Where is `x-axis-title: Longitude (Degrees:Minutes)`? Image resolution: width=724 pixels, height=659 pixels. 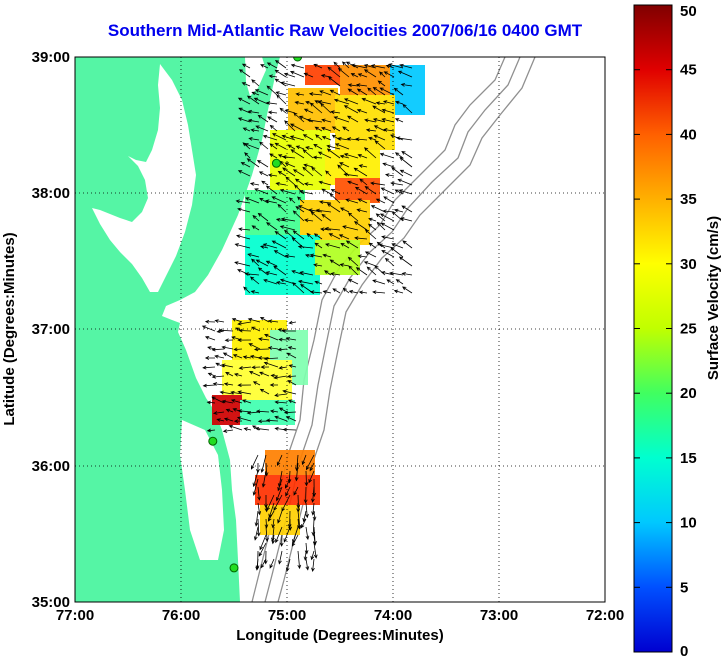
x-axis-title: Longitude (Degrees:Minutes) is located at coordinates (340, 635).